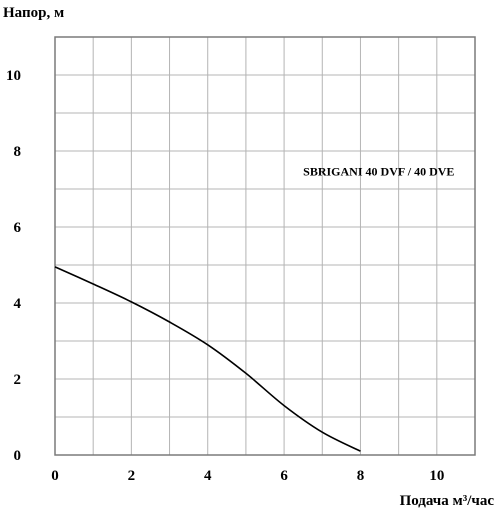  What do you see at coordinates (18, 152) in the screenshot?
I see `y-tick-label: 8` at bounding box center [18, 152].